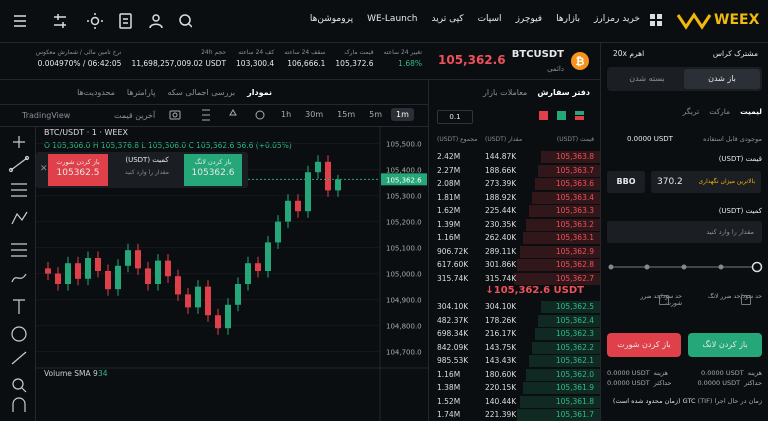 This screenshot has width=768, height=421. Describe the element at coordinates (626, 182) in the screenshot. I see `bbo-button: BBO` at that location.